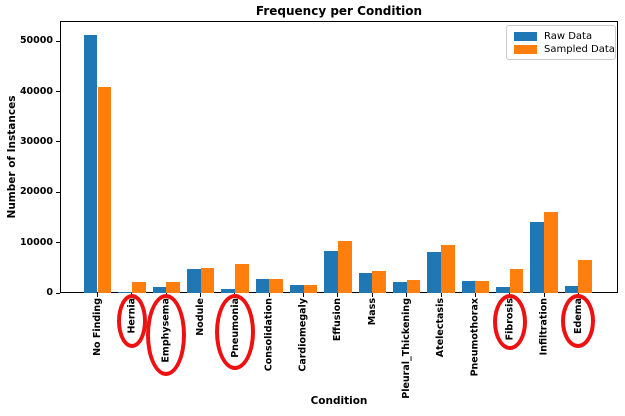  I want to click on legend-swatch-raw-data, so click(525, 36).